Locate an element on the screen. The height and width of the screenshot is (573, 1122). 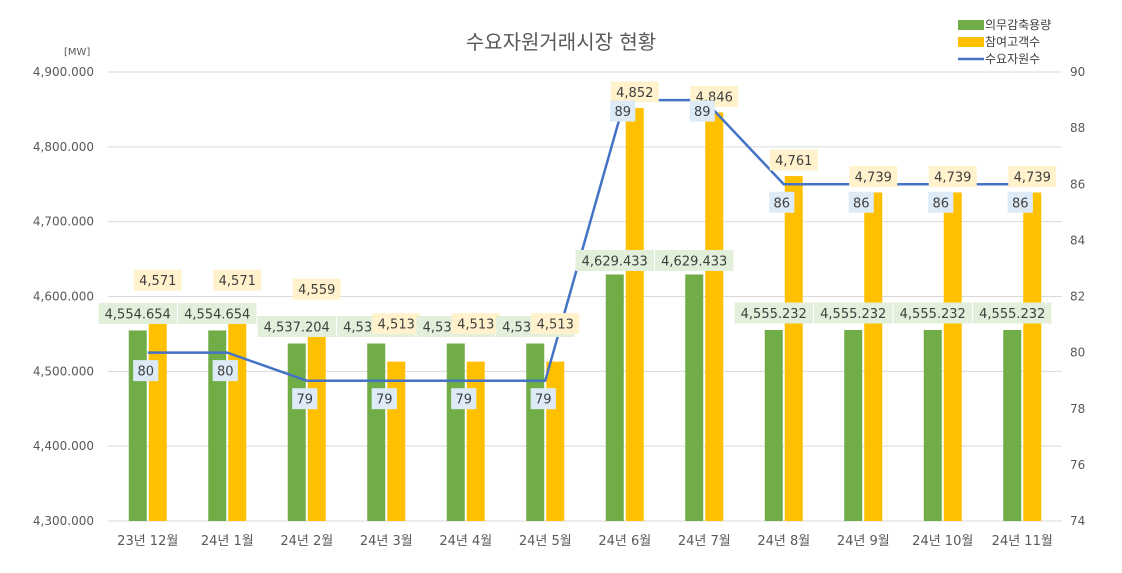
legend-swatch is located at coordinates (971, 42).